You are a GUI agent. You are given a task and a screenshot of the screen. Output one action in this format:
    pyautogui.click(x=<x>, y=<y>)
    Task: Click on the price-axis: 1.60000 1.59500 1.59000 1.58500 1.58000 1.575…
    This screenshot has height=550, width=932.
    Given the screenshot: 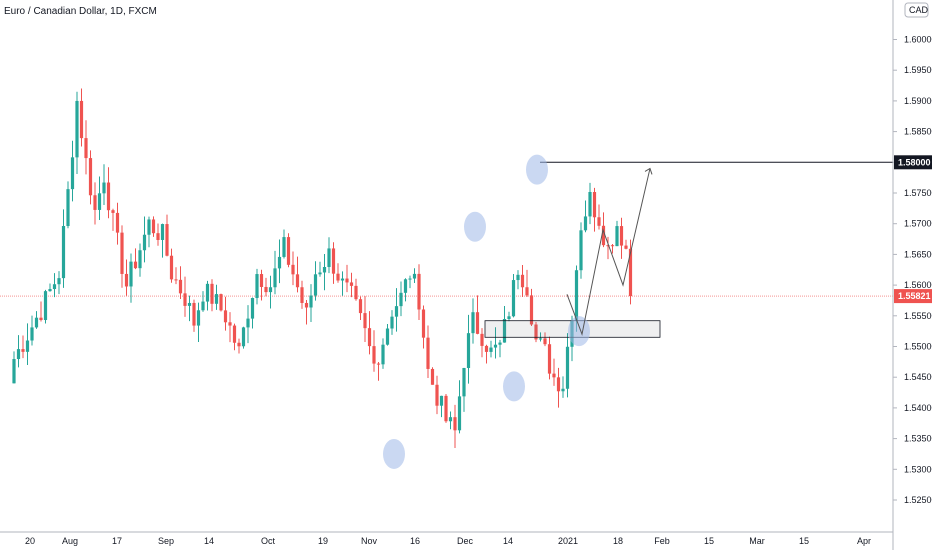 What is the action you would take?
    pyautogui.click(x=912, y=275)
    